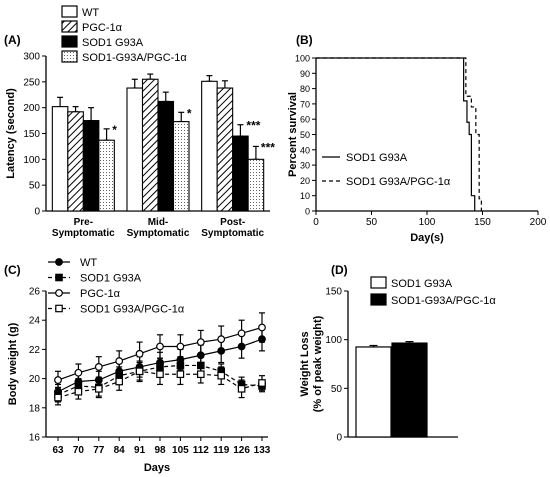  What do you see at coordinates (35, 350) in the screenshot?
I see `y-tick-label: 22` at bounding box center [35, 350].